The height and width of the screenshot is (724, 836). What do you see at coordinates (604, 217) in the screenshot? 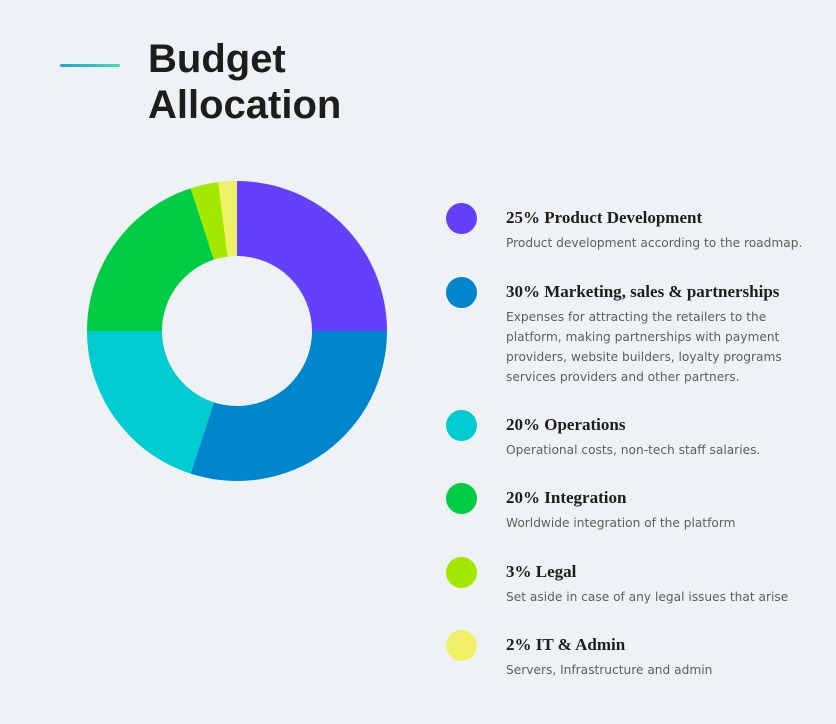
I see `legend-item-title: 25% Product Development` at bounding box center [604, 217].